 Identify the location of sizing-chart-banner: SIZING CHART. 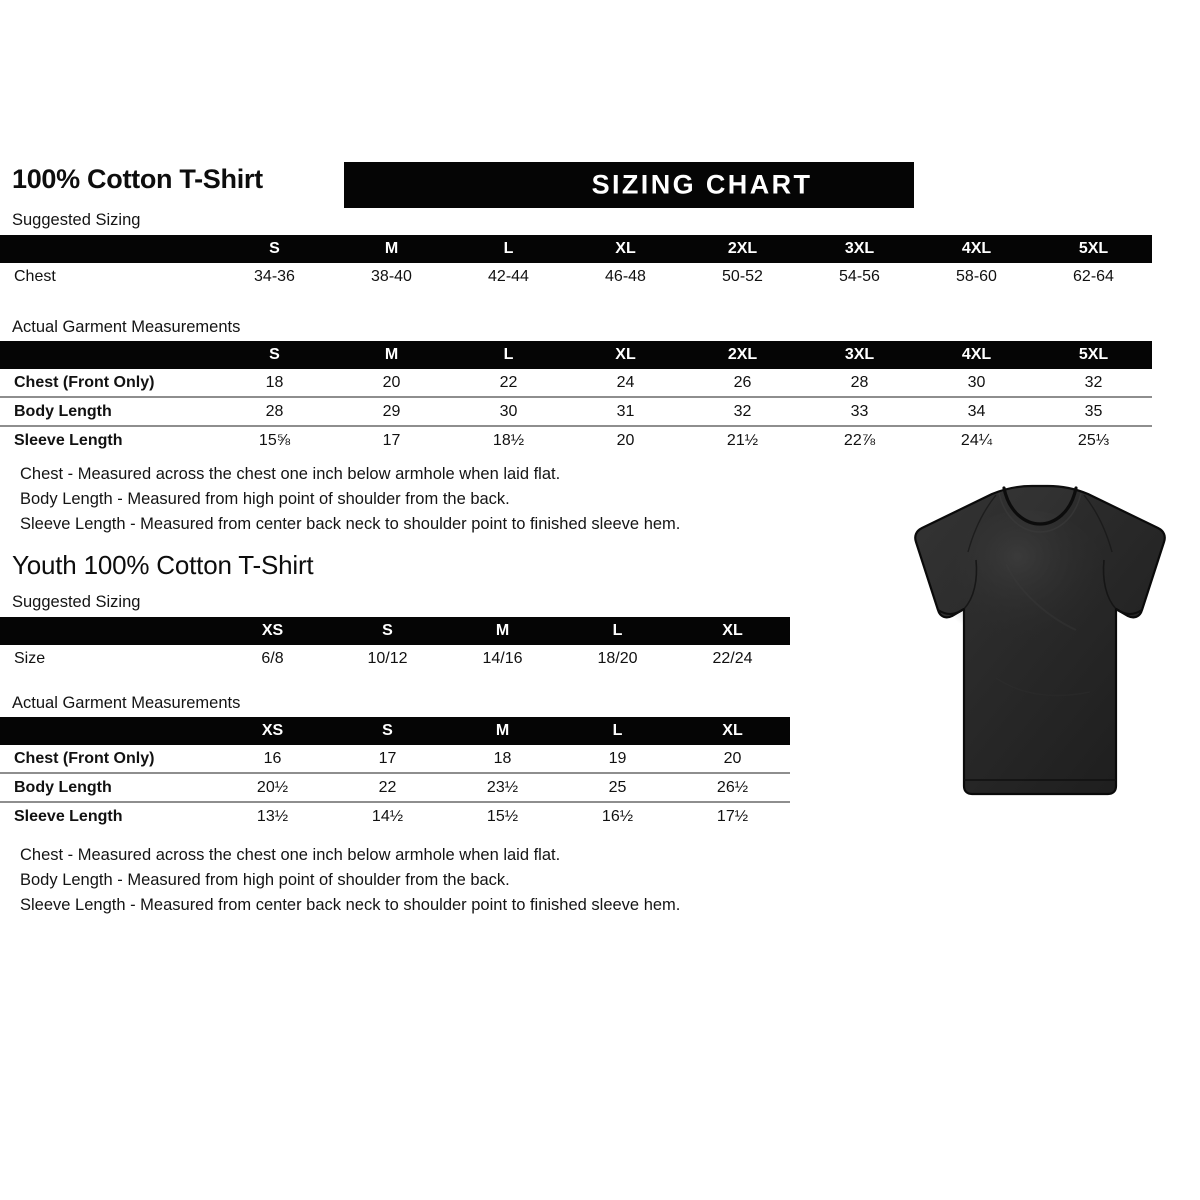
(629, 185).